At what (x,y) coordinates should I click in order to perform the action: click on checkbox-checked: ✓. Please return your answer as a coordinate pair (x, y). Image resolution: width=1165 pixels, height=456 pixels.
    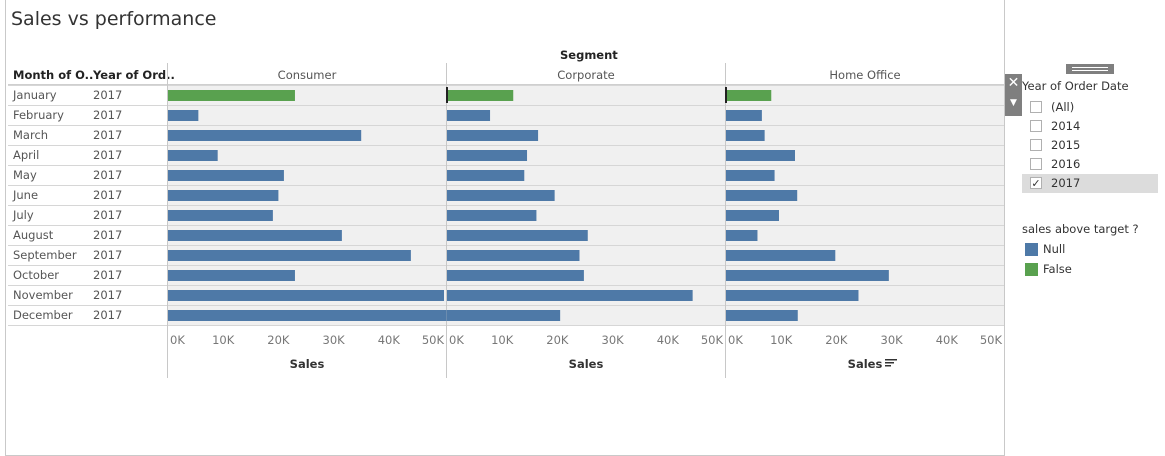
    Looking at the image, I should click on (1036, 183).